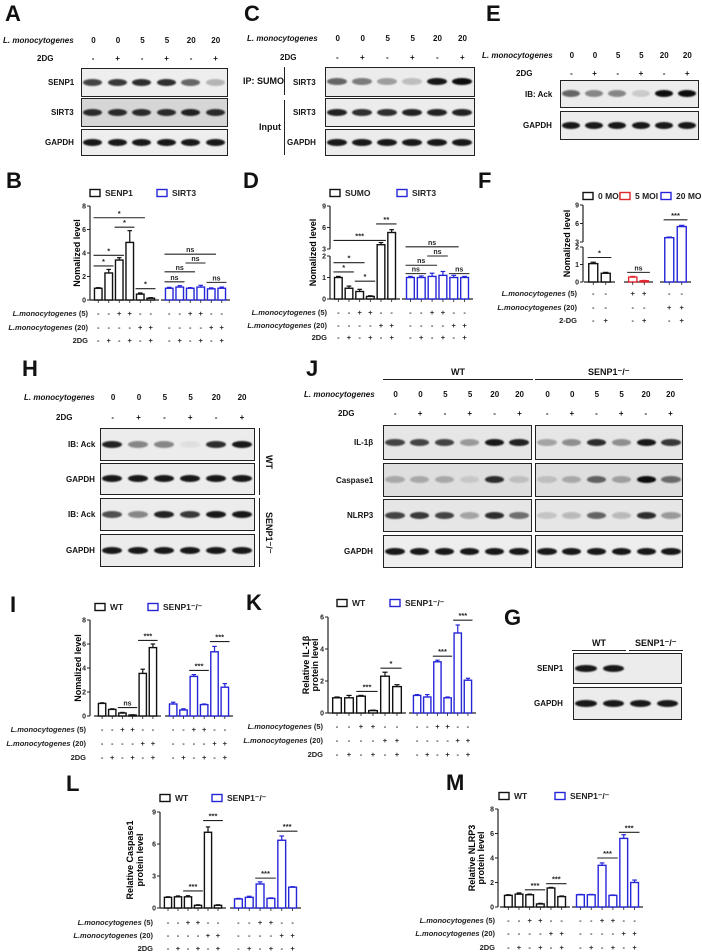  Describe the element at coordinates (609, 196) in the screenshot. I see `legend-label: 0 MOI` at that location.